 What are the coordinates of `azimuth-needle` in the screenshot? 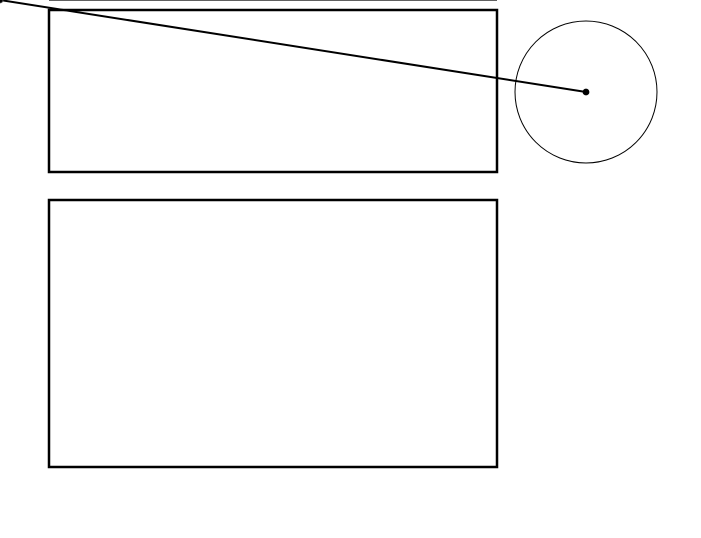 It's located at (293, 46).